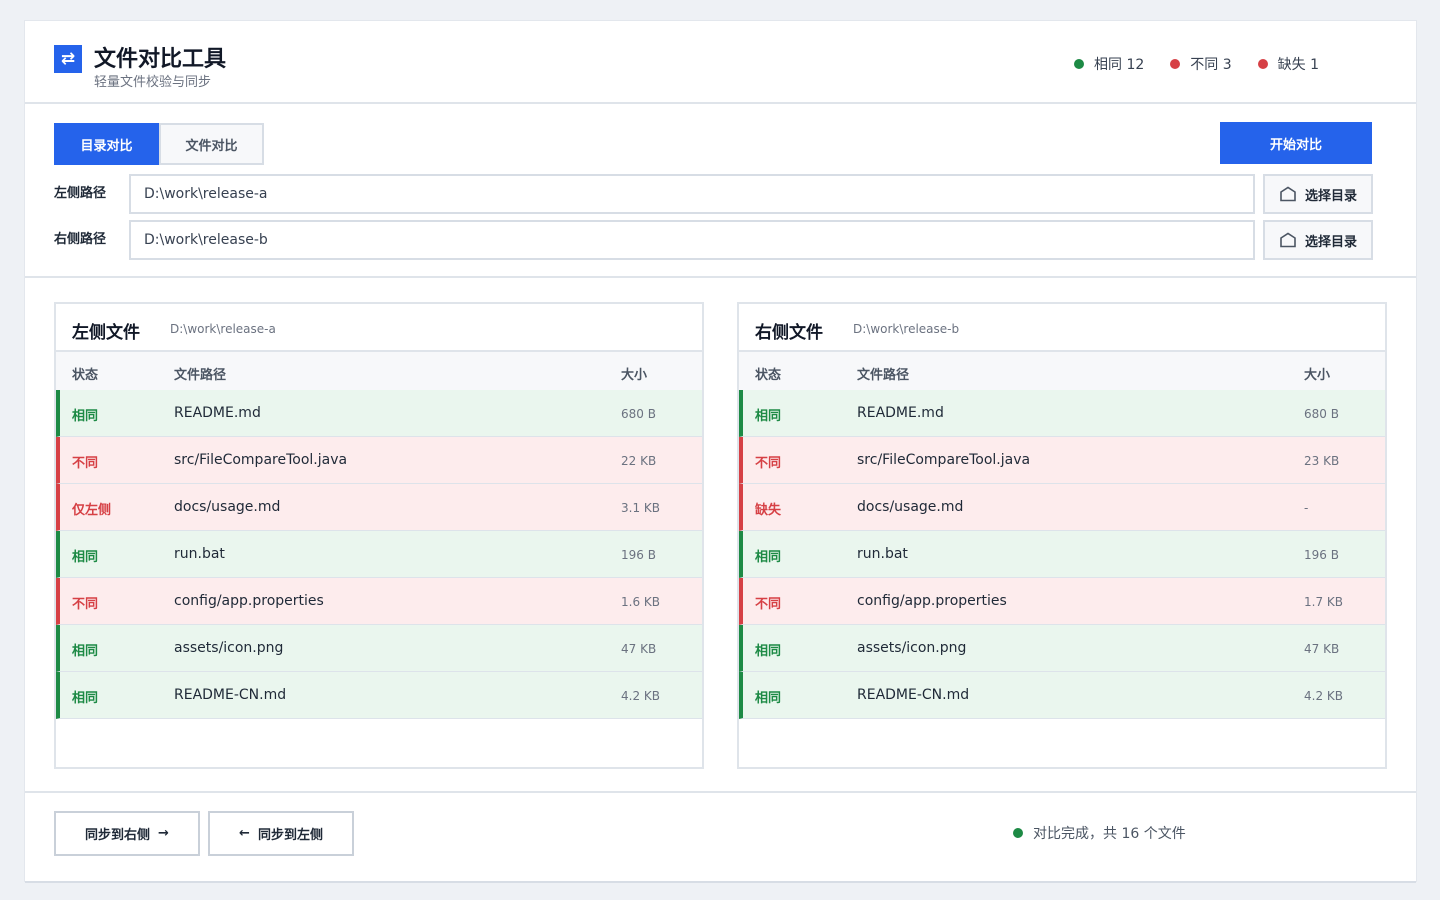 The width and height of the screenshot is (1440, 900). Describe the element at coordinates (92, 510) in the screenshot. I see `row-status: 仅左侧` at that location.